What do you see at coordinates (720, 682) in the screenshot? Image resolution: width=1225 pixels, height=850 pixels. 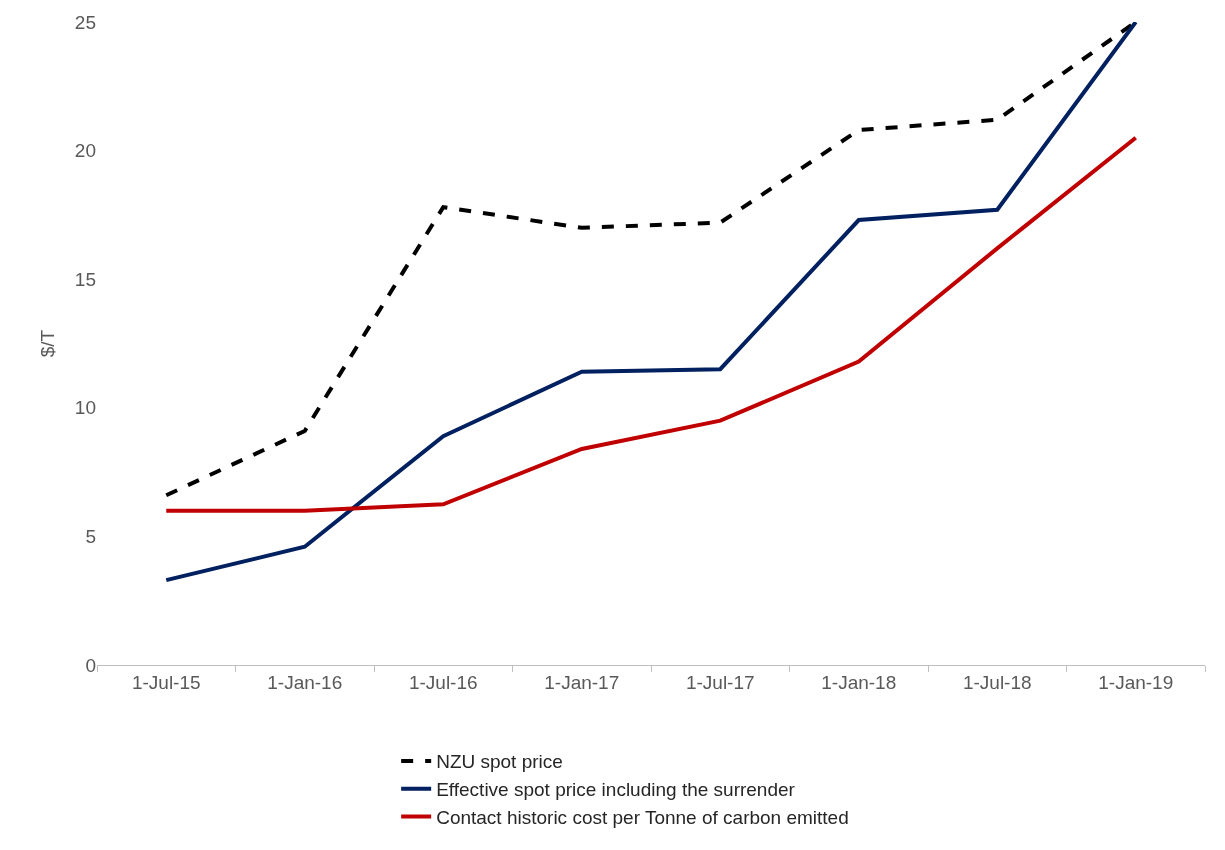 I see `x-tick-label: 1-Jul-17` at bounding box center [720, 682].